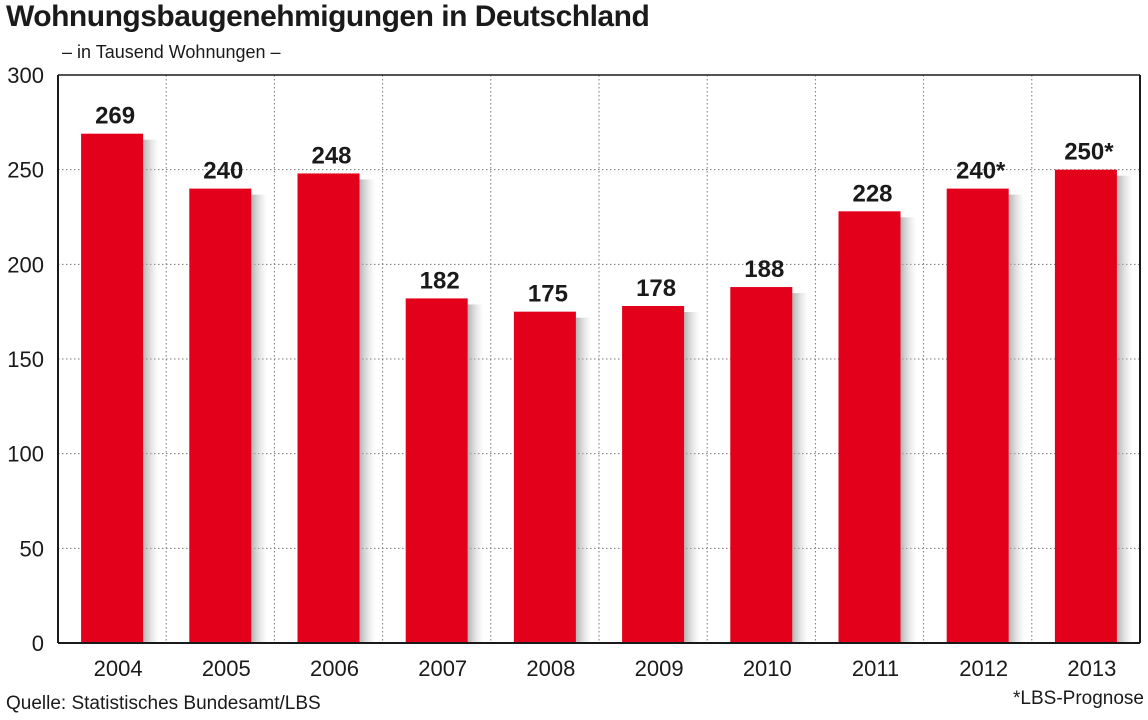  I want to click on bar-value-label: 248, so click(331, 155).